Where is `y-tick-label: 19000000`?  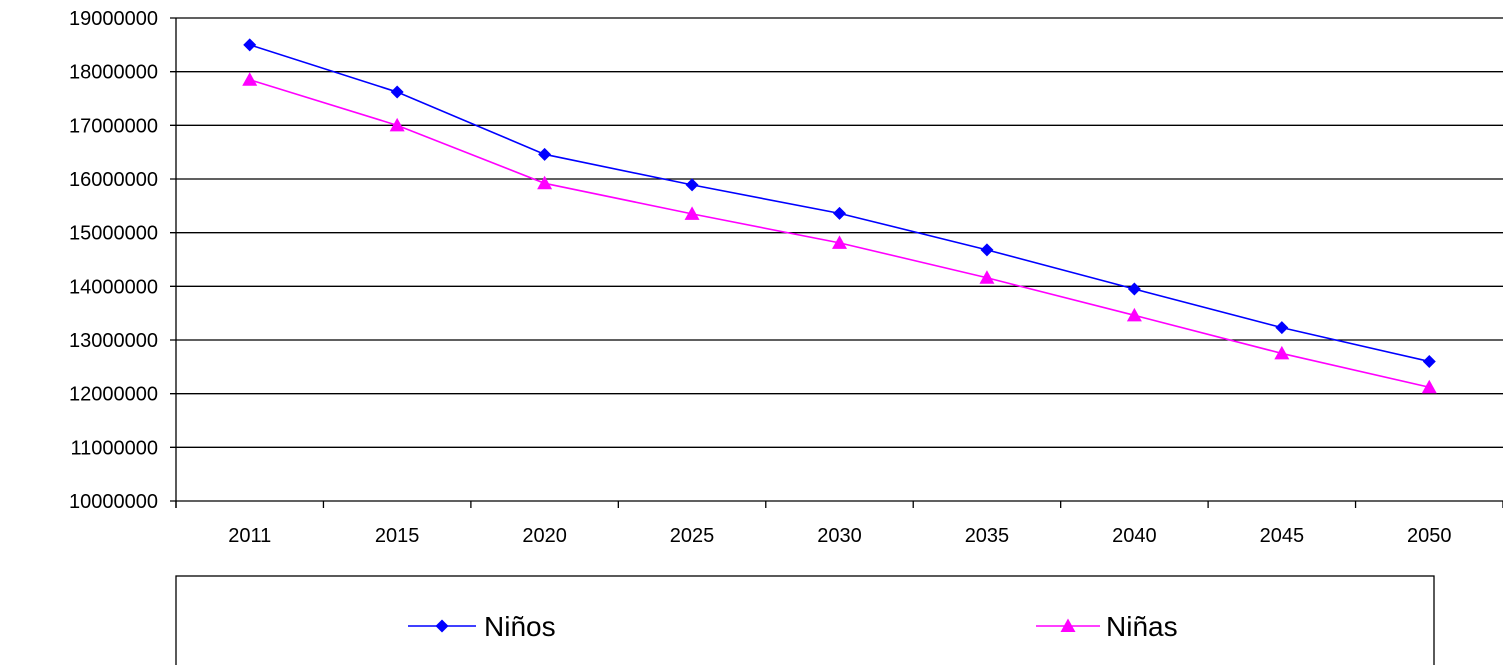
y-tick-label: 19000000 is located at coordinates (113, 19).